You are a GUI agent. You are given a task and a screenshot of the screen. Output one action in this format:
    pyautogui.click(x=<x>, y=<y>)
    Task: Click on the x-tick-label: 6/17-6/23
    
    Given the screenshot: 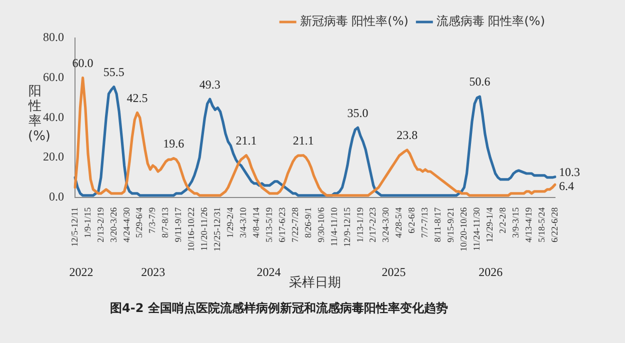 What is the action you would take?
    pyautogui.click(x=281, y=224)
    